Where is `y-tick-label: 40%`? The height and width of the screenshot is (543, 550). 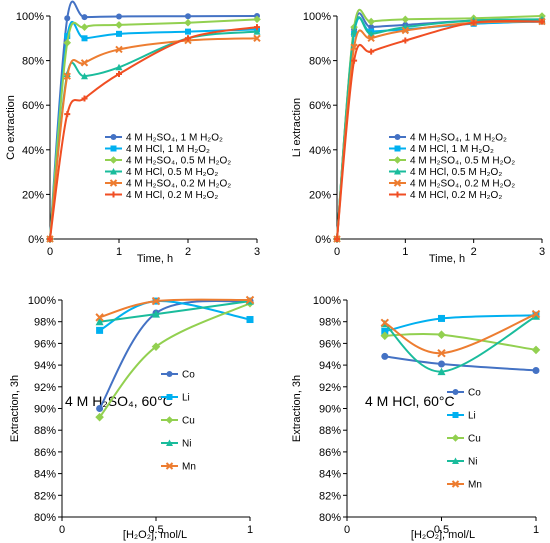 y-tick-label: 40% is located at coordinates (320, 151).